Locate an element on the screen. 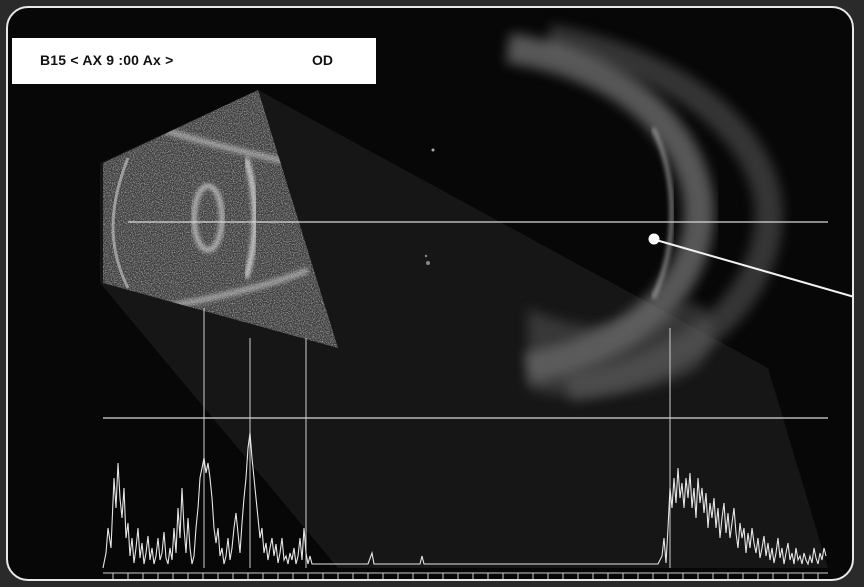 The width and height of the screenshot is (864, 587). scan-header: B15 < AX 9 :00 Ax > OD is located at coordinates (194, 61).